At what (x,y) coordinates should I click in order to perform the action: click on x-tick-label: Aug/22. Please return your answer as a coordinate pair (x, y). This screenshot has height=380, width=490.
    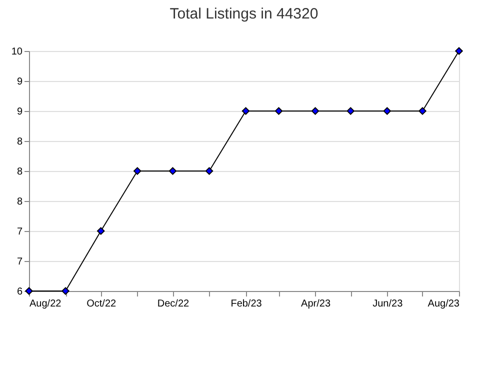
    Looking at the image, I should click on (46, 304).